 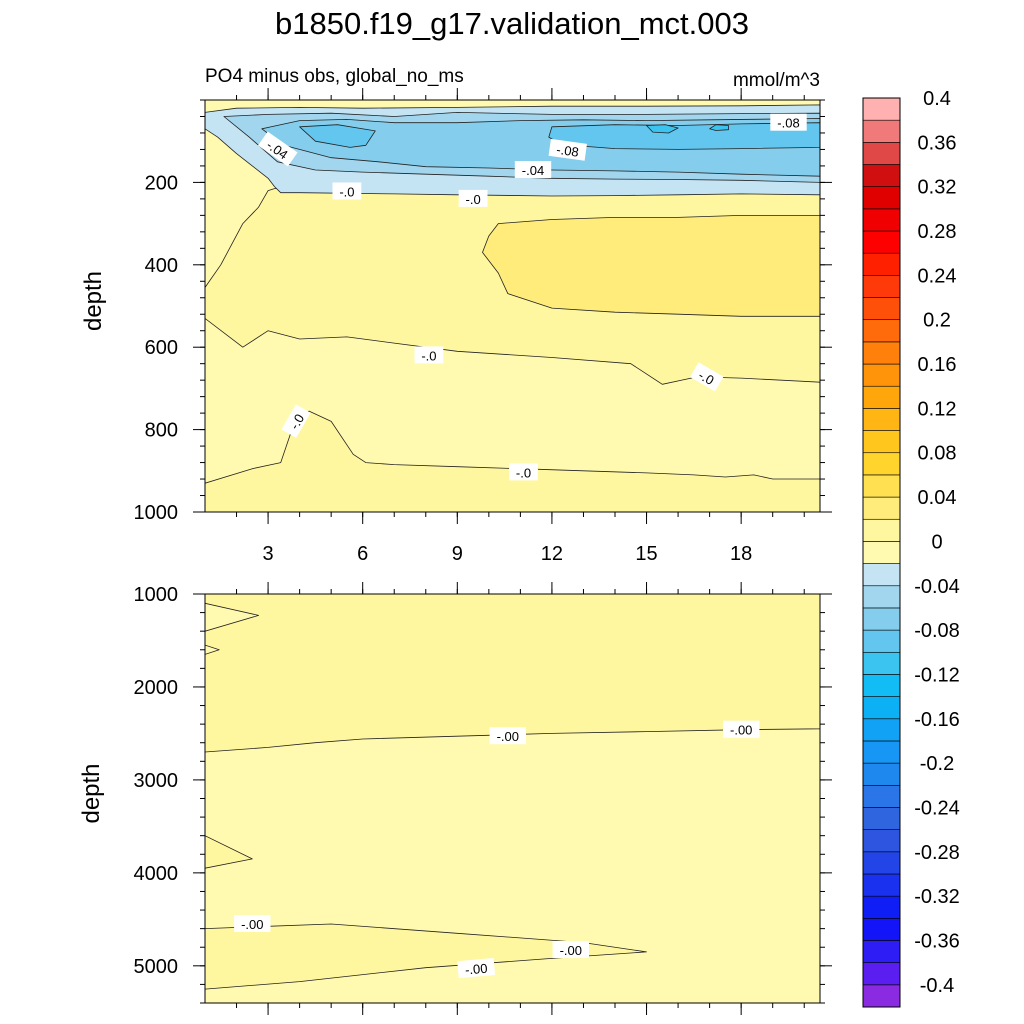 I want to click on x-tick-label: 6, so click(x=362, y=554).